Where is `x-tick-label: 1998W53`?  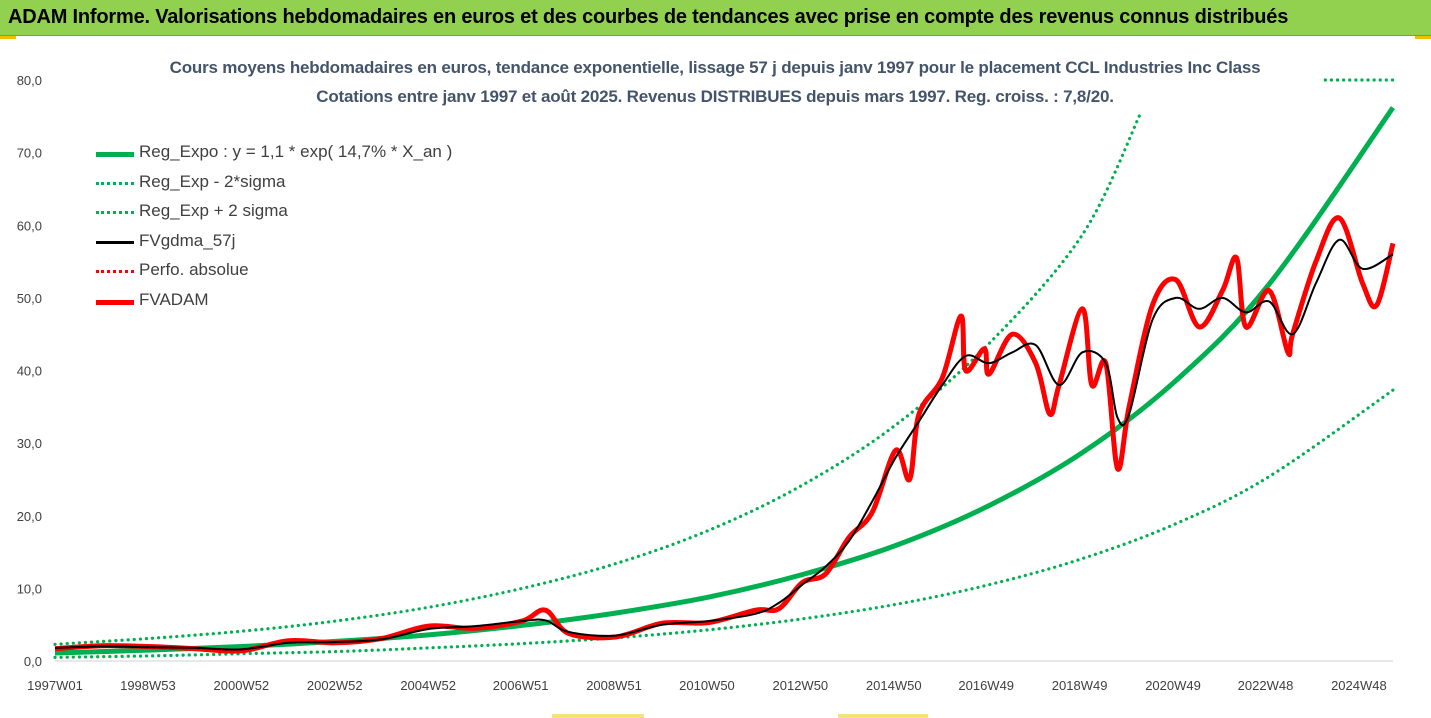 x-tick-label: 1998W53 is located at coordinates (148, 685).